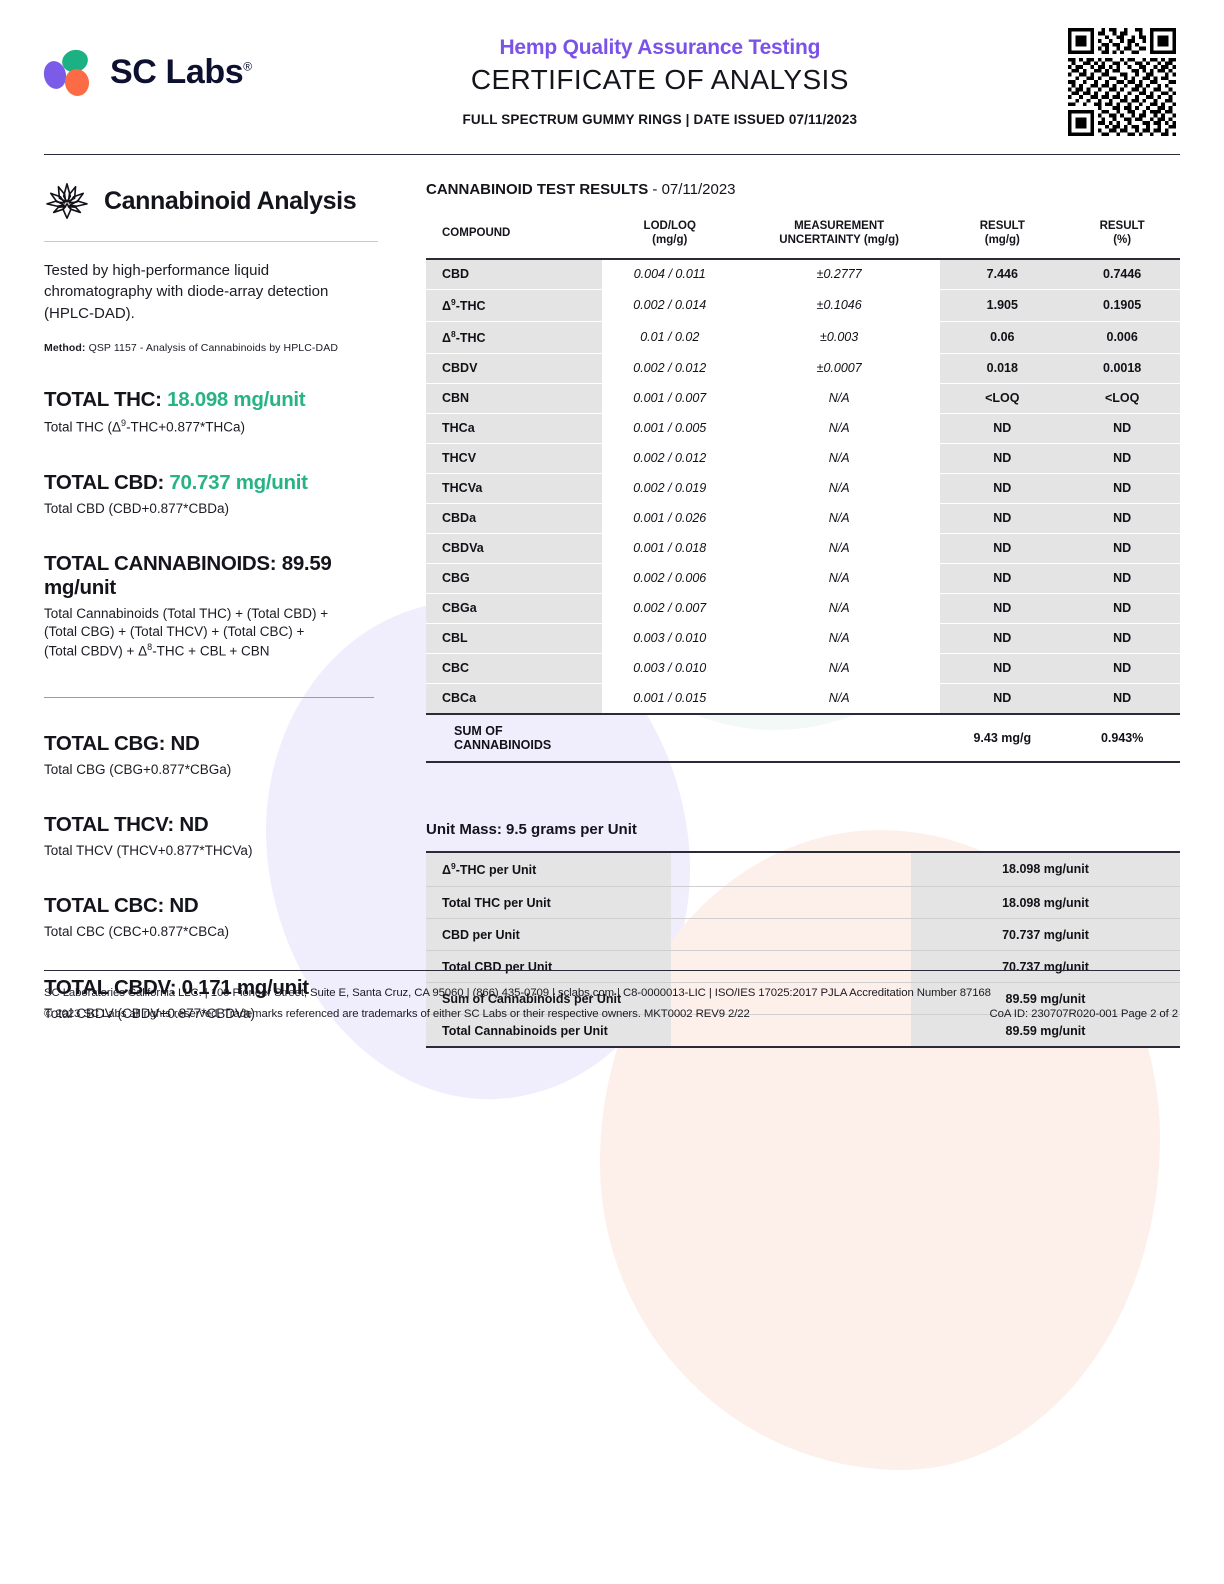 The image size is (1224, 1584). What do you see at coordinates (839, 368) in the screenshot?
I see `cell-mu: ±0.0007` at bounding box center [839, 368].